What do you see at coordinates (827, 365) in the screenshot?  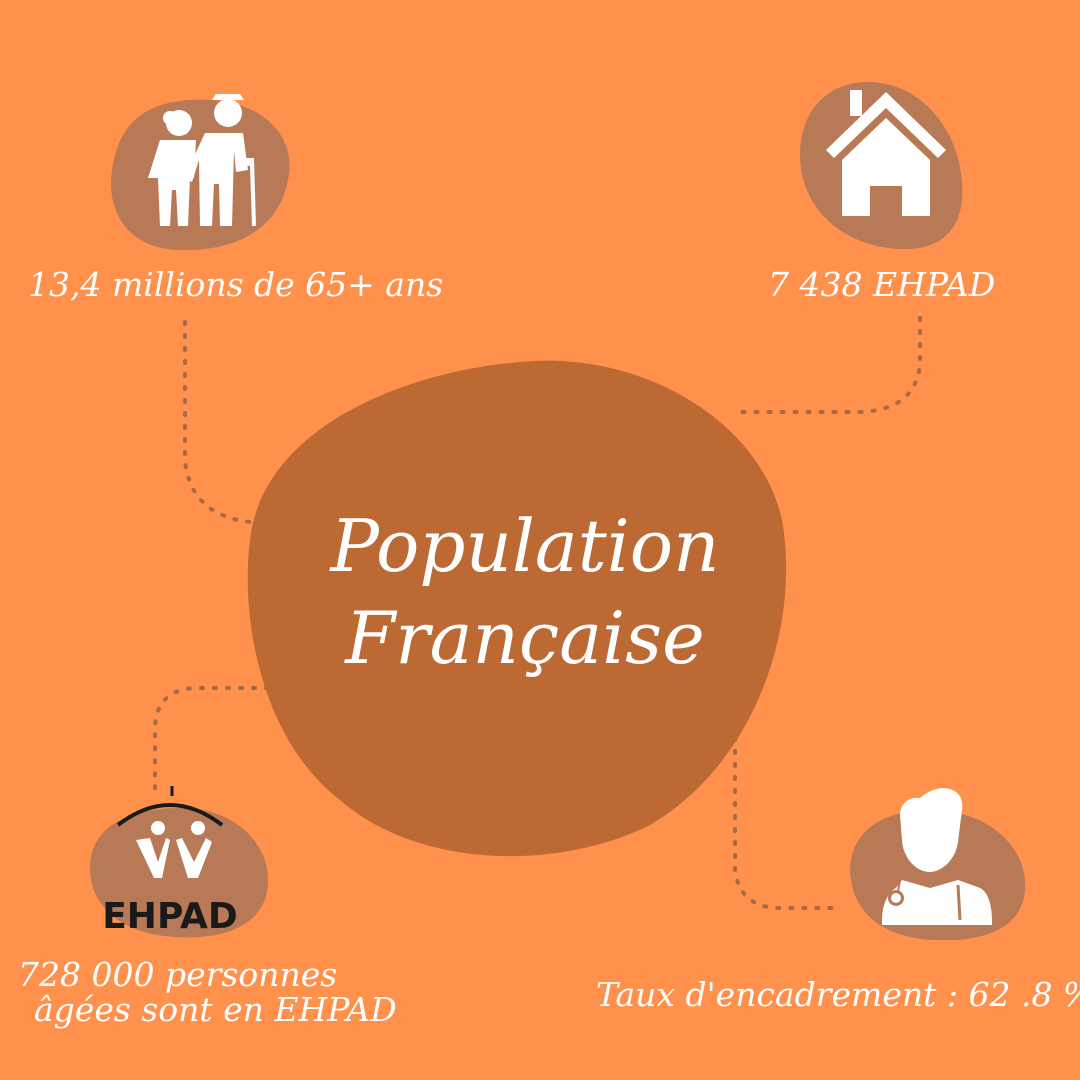 I see `connector-top-right` at bounding box center [827, 365].